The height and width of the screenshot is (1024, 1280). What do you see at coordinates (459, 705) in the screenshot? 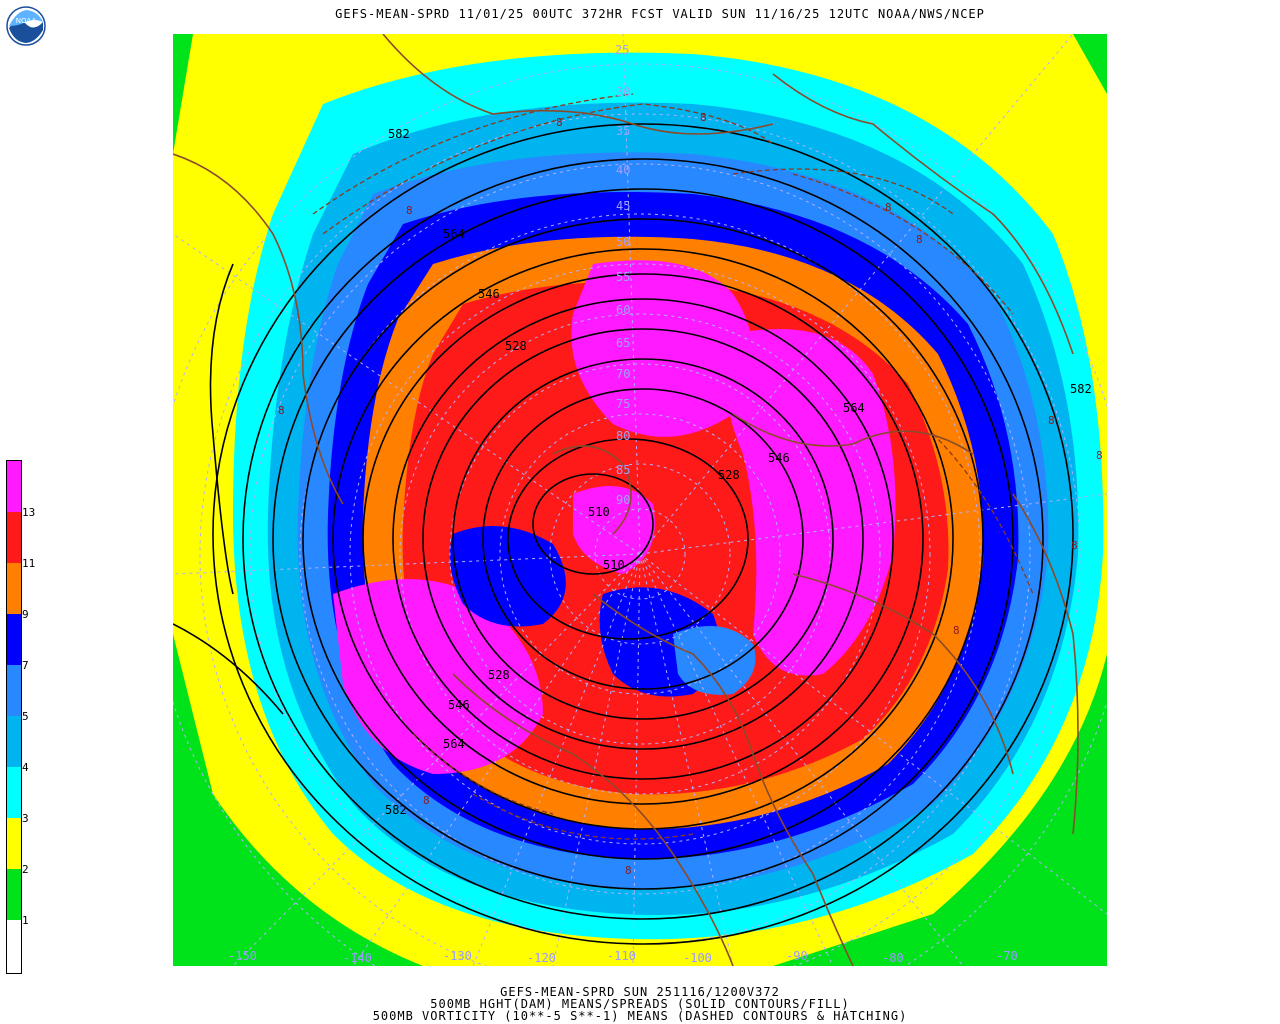
I see `contour-label-546c: 546` at bounding box center [459, 705].